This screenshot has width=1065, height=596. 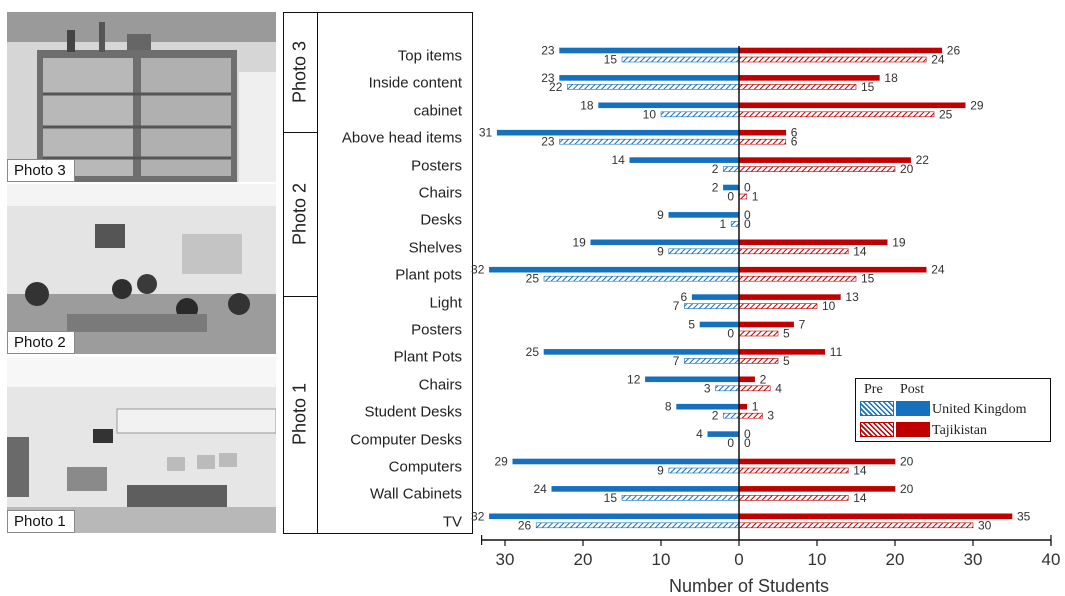 I want to click on photo-label: Photo 1, so click(x=41, y=521).